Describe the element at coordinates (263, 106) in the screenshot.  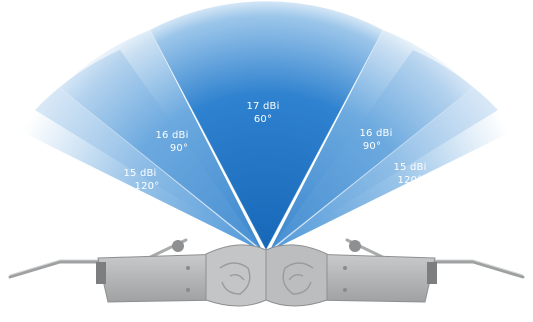
I see `beam-gain: 17 dBi` at that location.